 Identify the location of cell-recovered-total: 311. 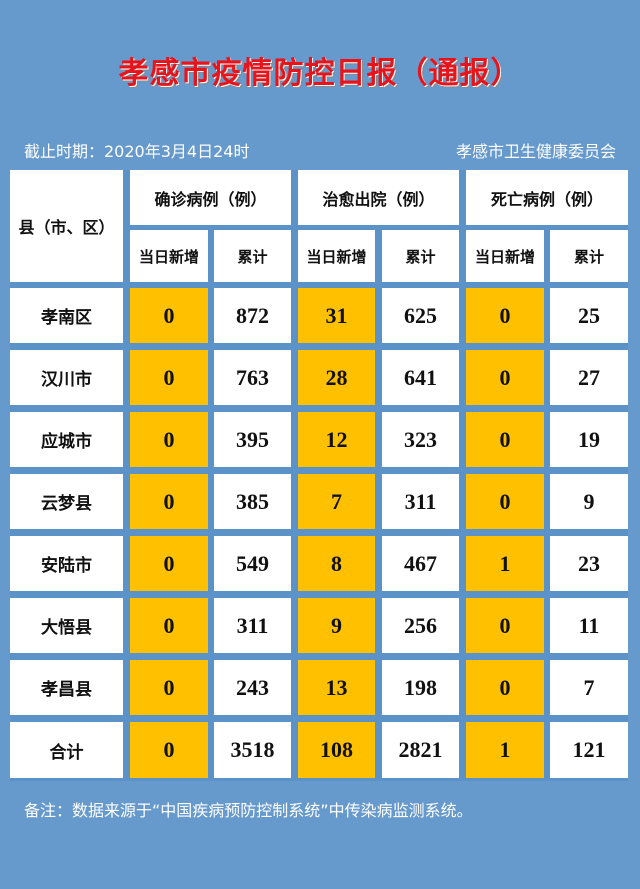
(420, 501).